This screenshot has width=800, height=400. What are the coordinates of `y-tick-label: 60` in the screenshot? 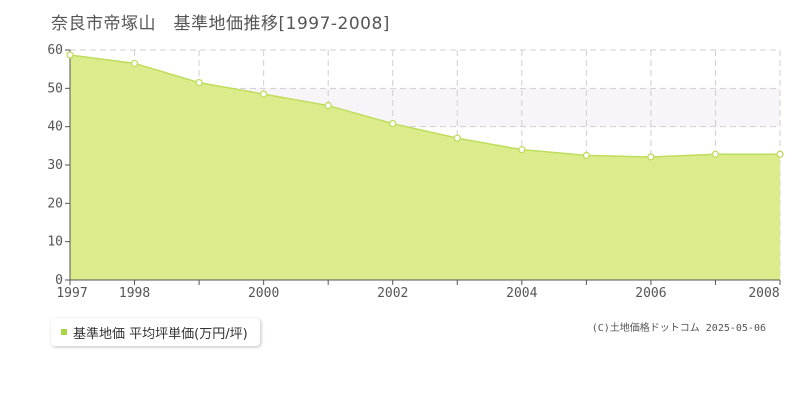 It's located at (55, 50).